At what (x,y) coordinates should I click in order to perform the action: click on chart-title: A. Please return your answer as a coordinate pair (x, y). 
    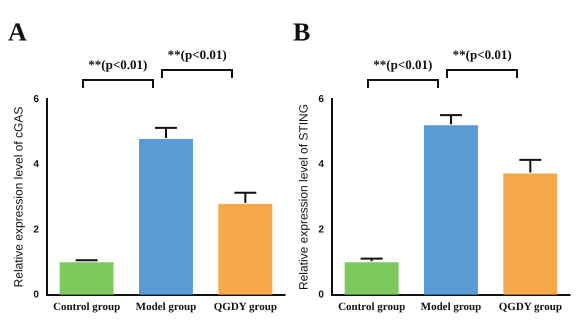
    Looking at the image, I should click on (17, 31).